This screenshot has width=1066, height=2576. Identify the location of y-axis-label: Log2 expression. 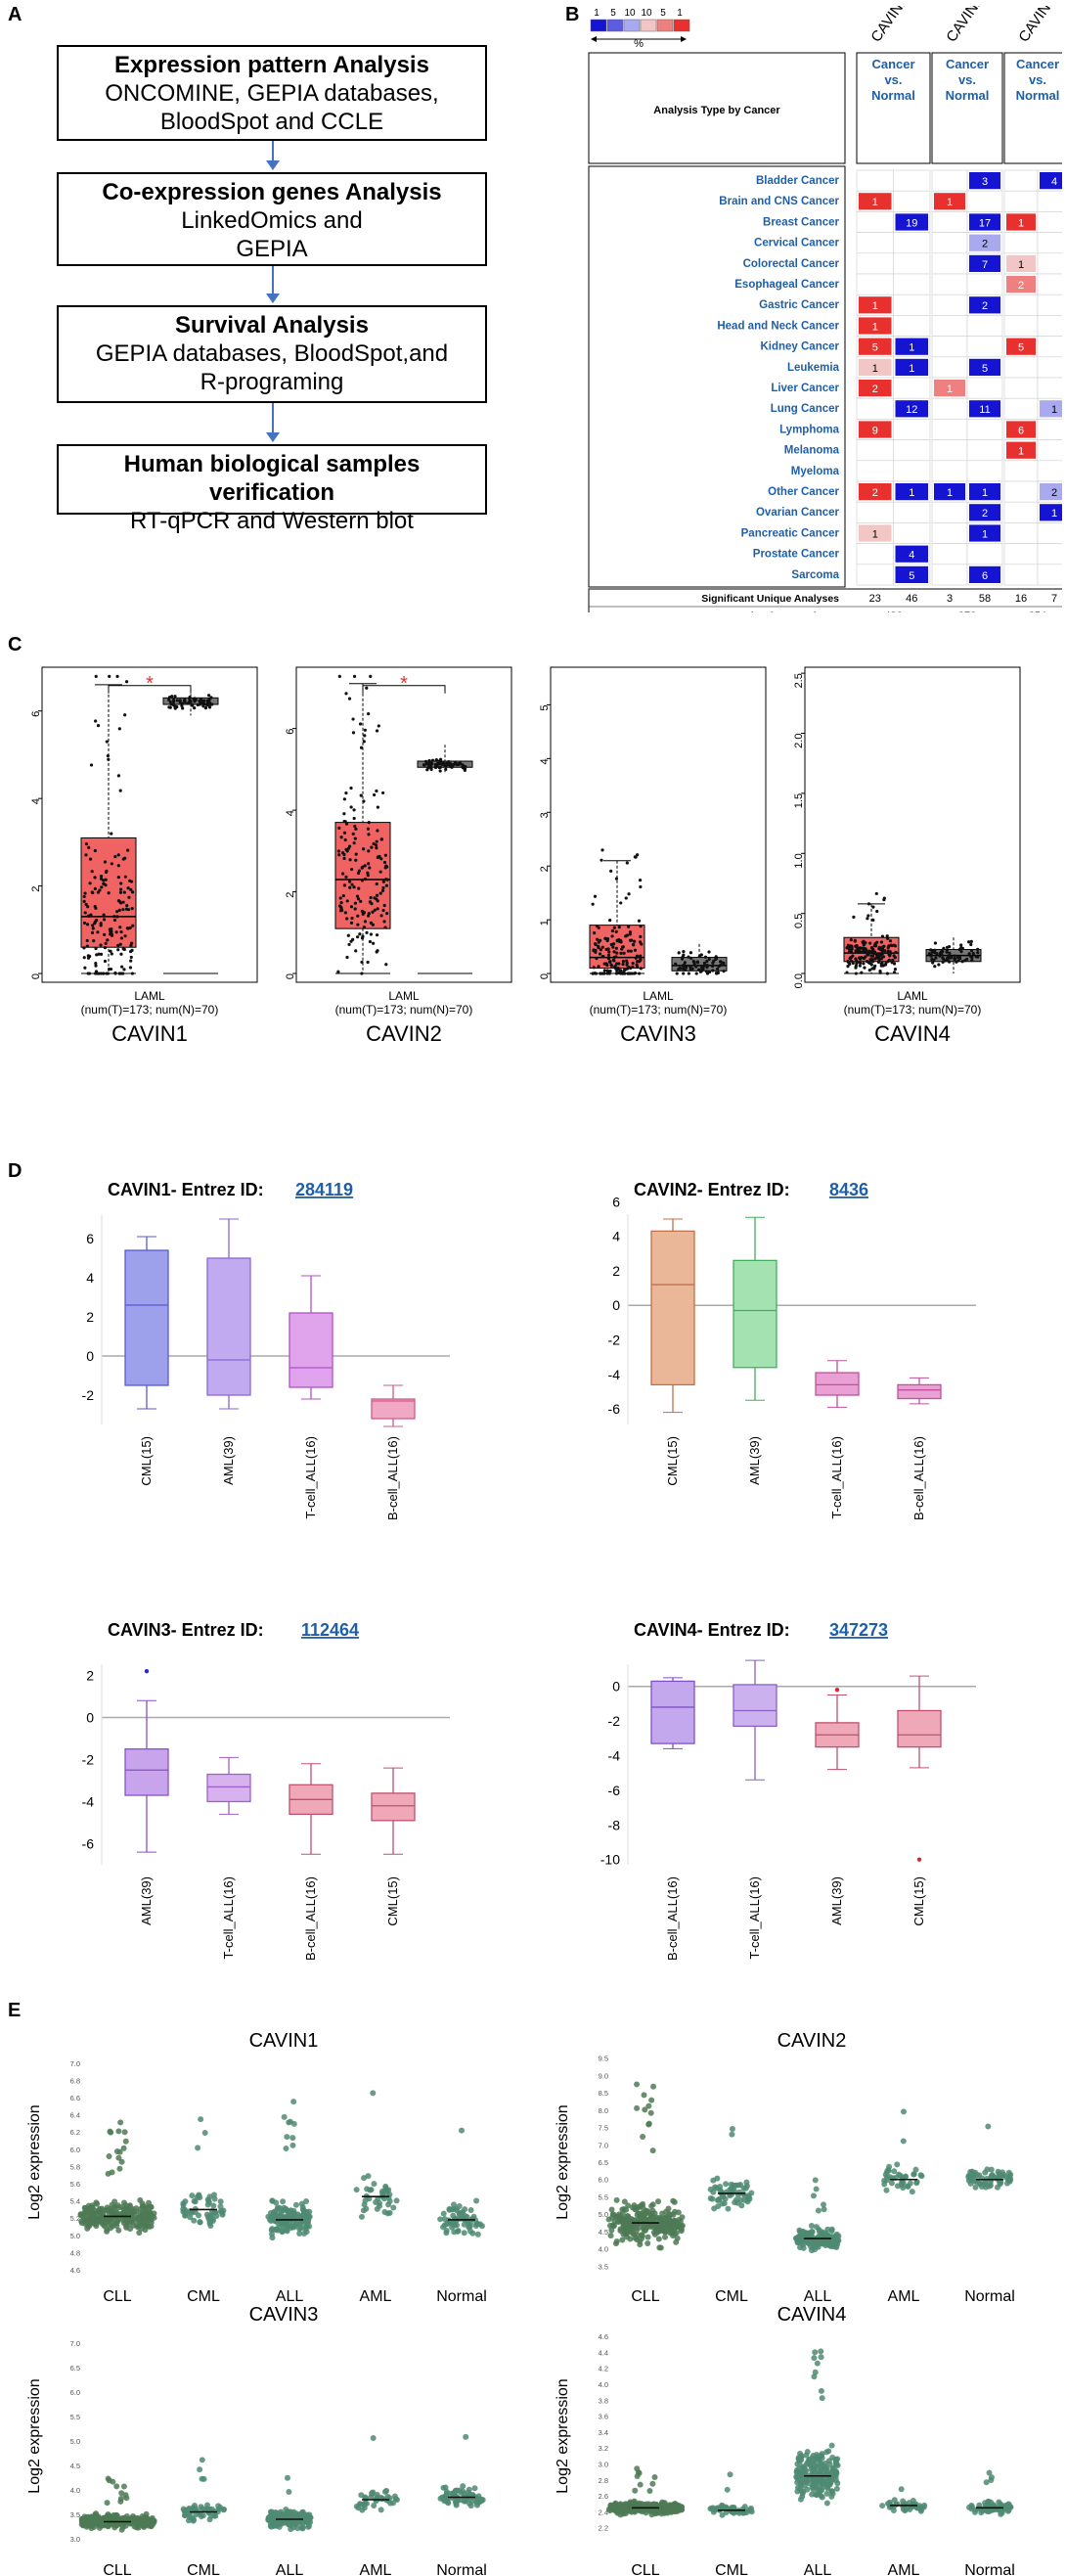
(563, 2435).